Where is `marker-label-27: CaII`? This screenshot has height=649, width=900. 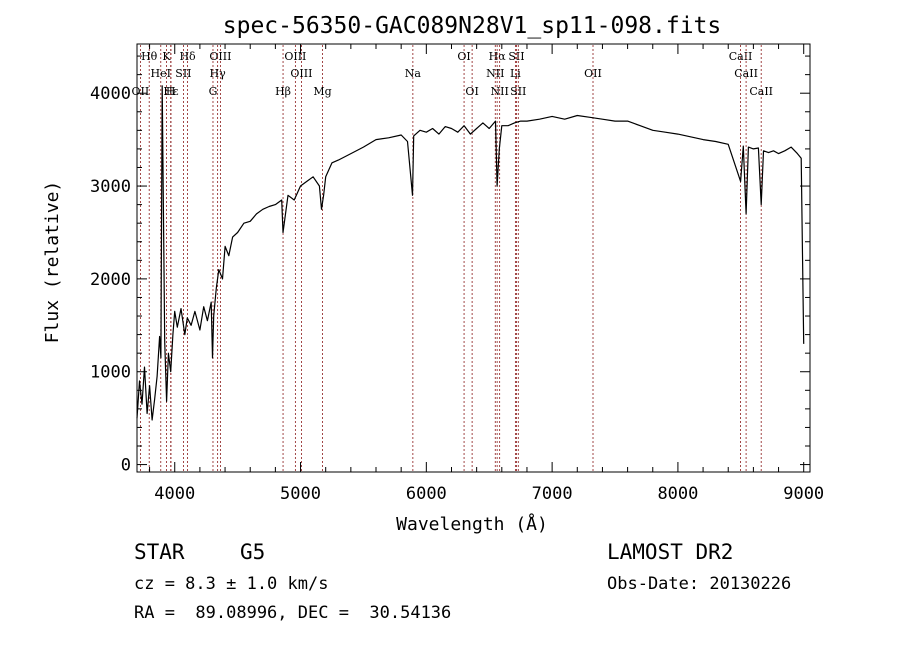 marker-label-27: CaII is located at coordinates (761, 91).